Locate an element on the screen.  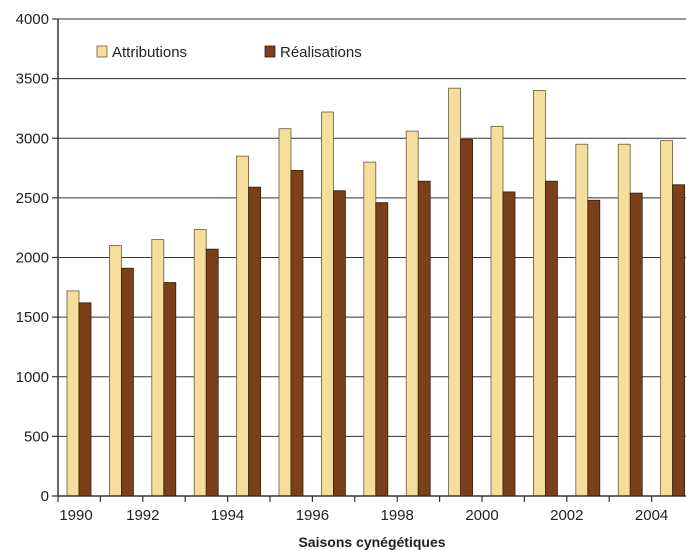
x-tick-label: 1994 is located at coordinates (227, 515).